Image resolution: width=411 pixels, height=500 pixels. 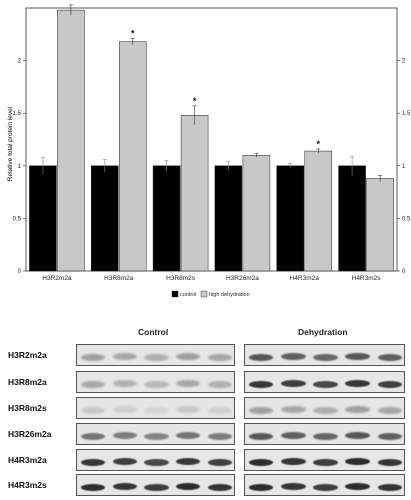 I want to click on blot-row: H3R8m2s, so click(x=205, y=409).